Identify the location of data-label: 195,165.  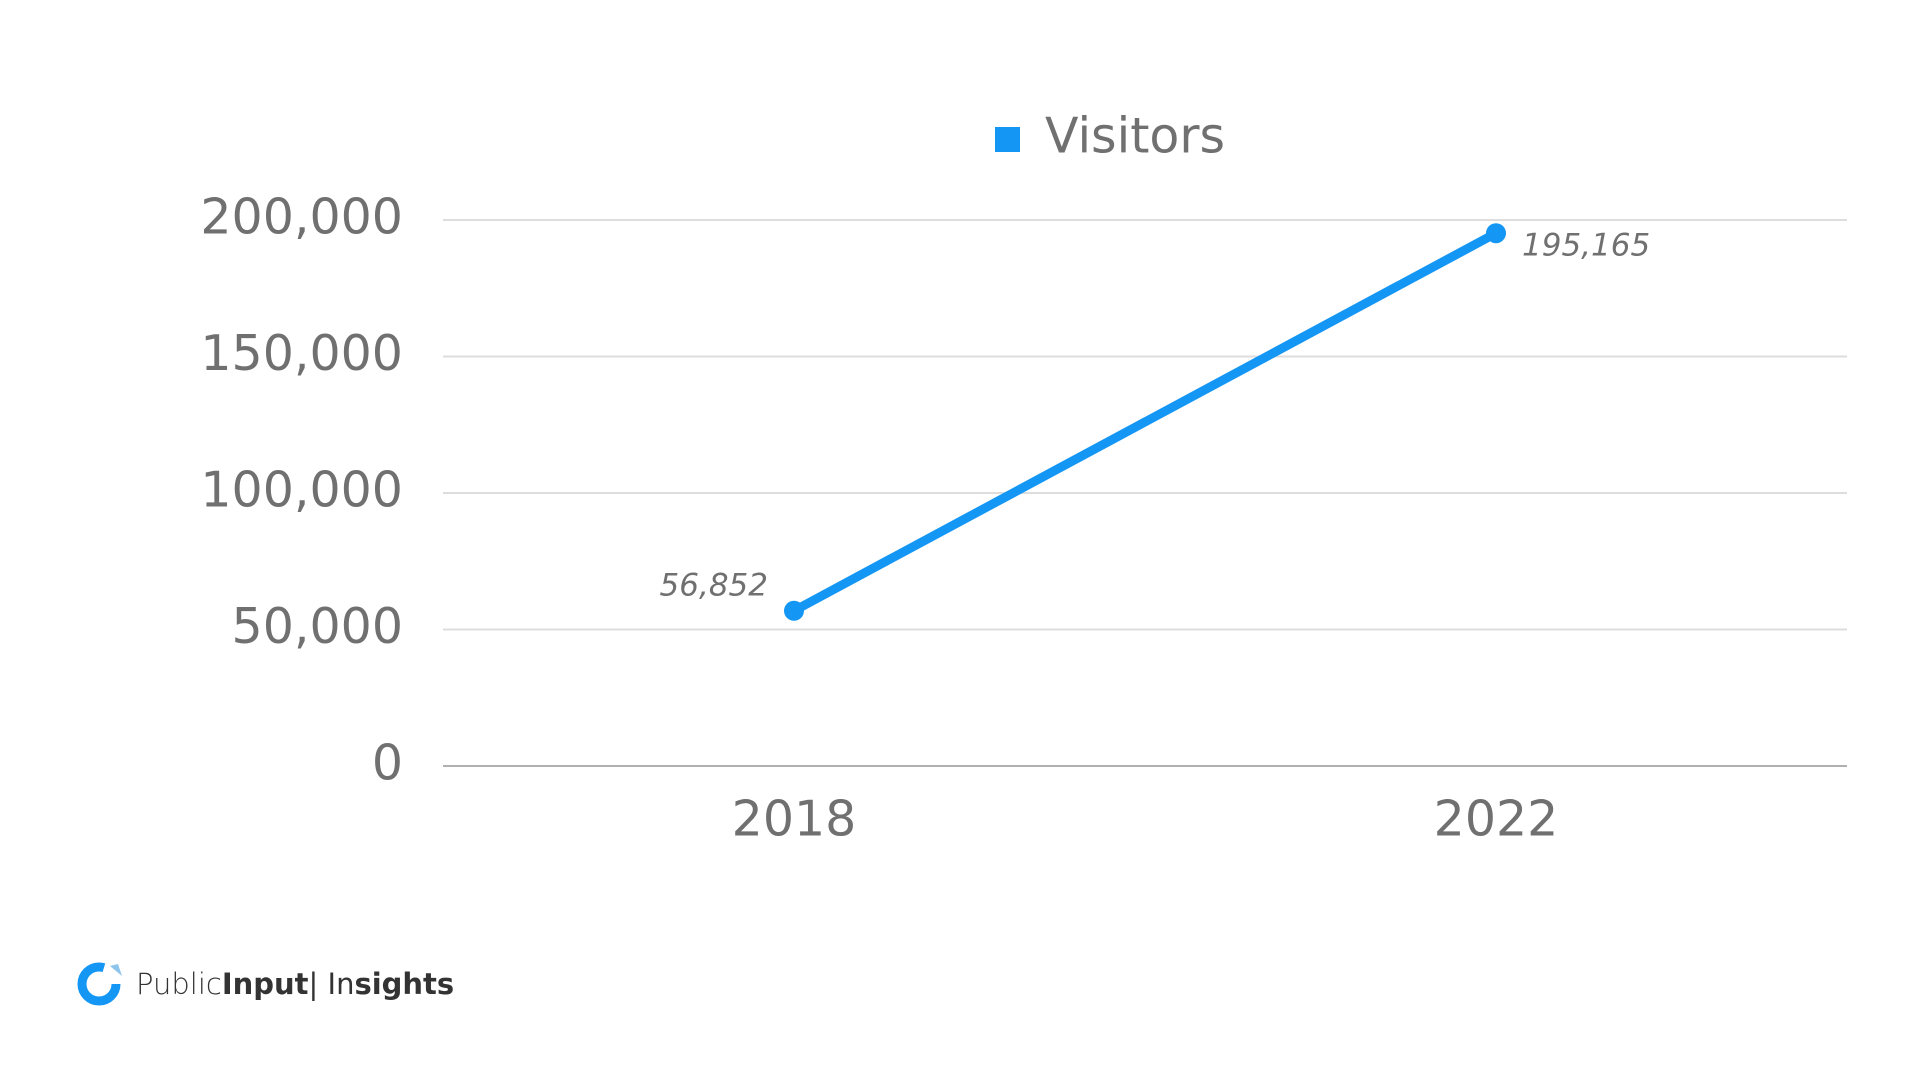
(1586, 246).